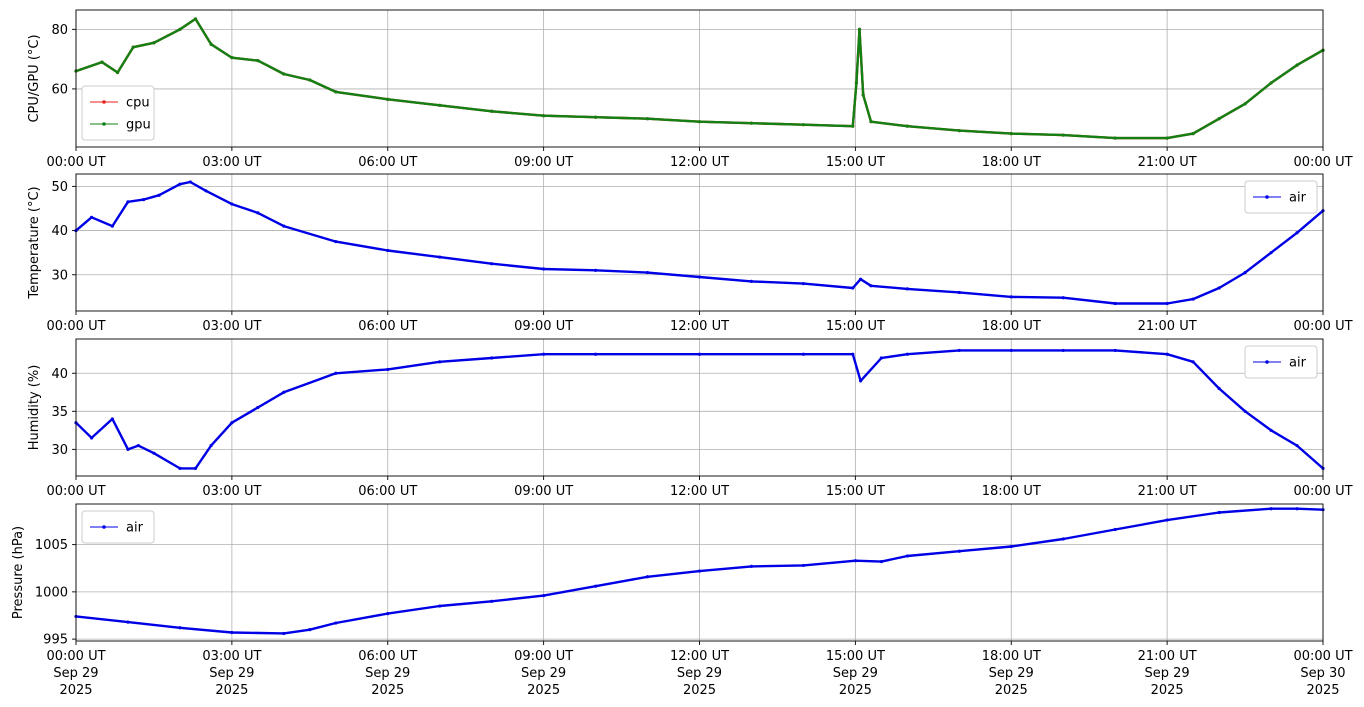 The width and height of the screenshot is (1364, 707). Describe the element at coordinates (1267, 197) in the screenshot. I see `legend-marker-air` at that location.